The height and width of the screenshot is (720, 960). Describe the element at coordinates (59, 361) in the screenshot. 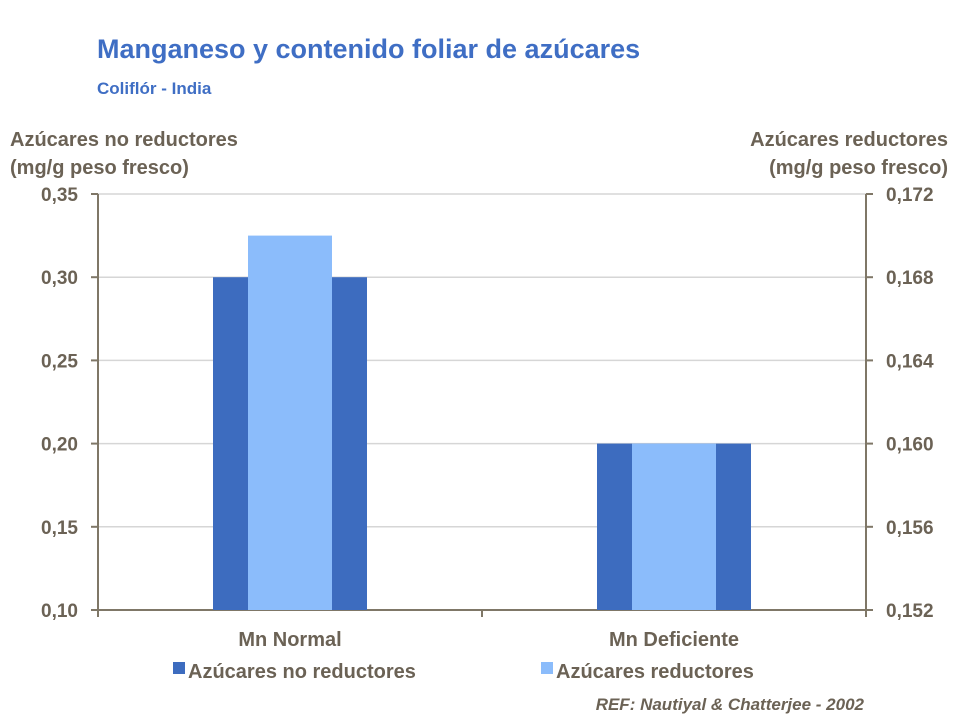

I see `y-tick-label: 0,25` at that location.